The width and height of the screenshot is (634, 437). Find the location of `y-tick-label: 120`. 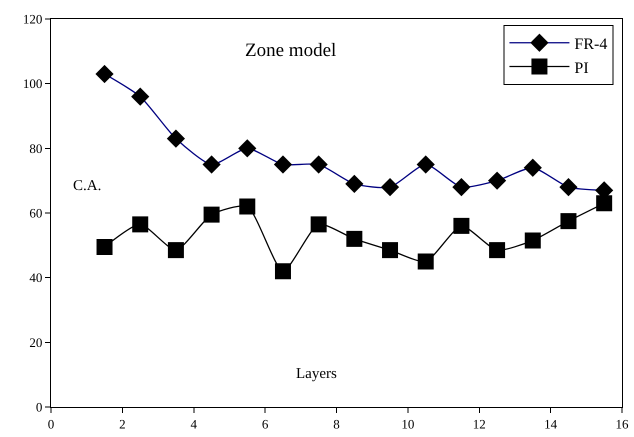

y-tick-label: 120 is located at coordinates (32, 19).